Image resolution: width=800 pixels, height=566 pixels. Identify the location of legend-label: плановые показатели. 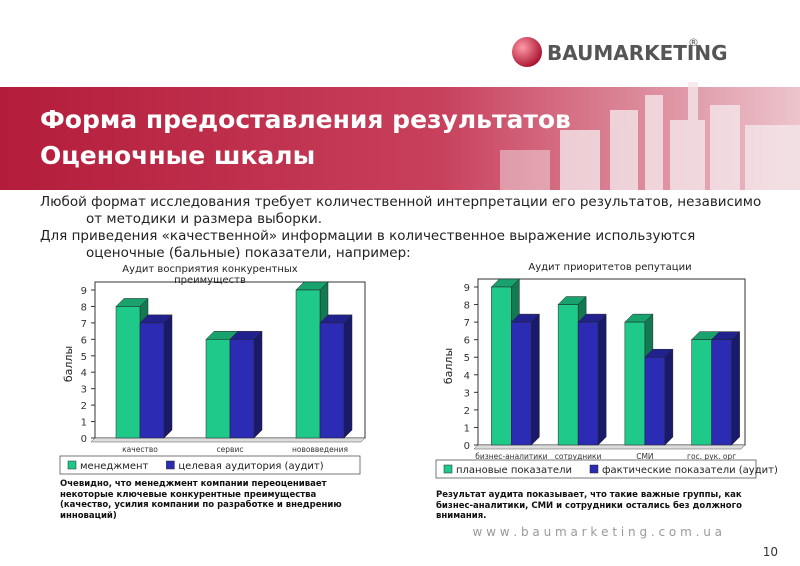
(514, 470).